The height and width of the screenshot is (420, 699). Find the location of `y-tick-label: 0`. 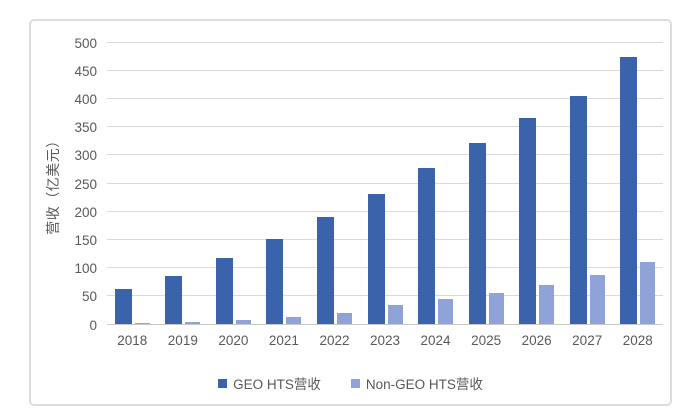

y-tick-label: 0 is located at coordinates (93, 325).